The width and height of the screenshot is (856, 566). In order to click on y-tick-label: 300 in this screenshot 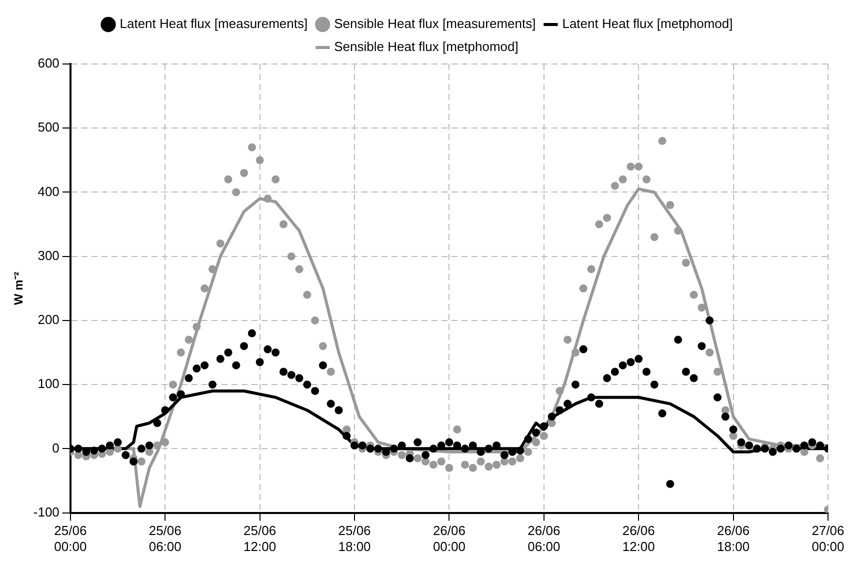, I will do `click(49, 255)`.